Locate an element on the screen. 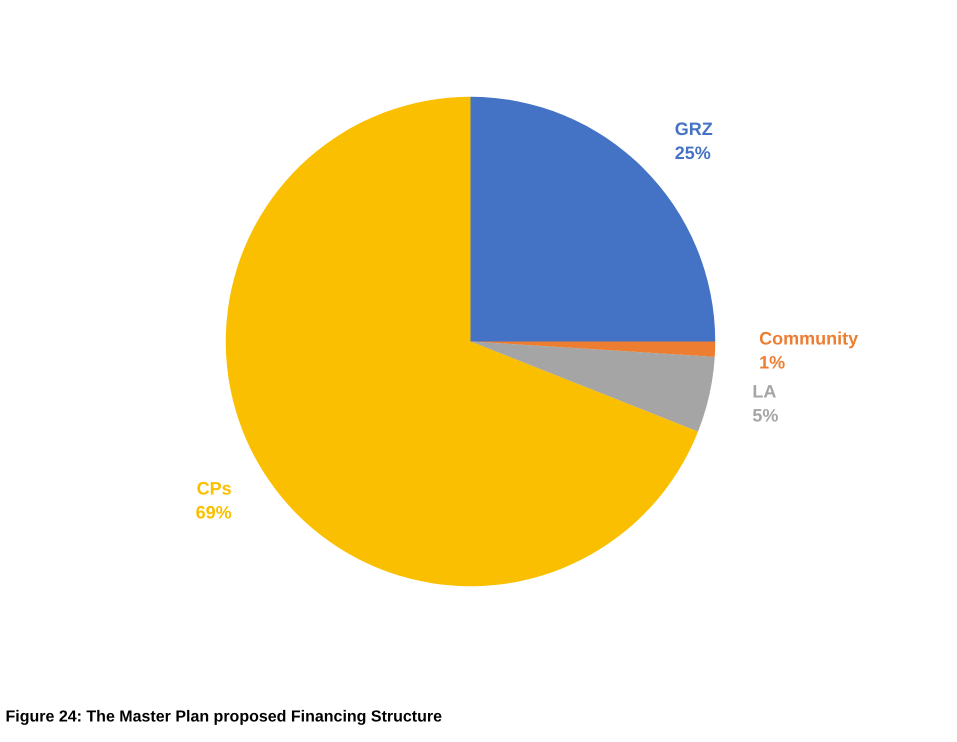 Image resolution: width=957 pixels, height=742 pixels. slice-label: CPs is located at coordinates (214, 488).